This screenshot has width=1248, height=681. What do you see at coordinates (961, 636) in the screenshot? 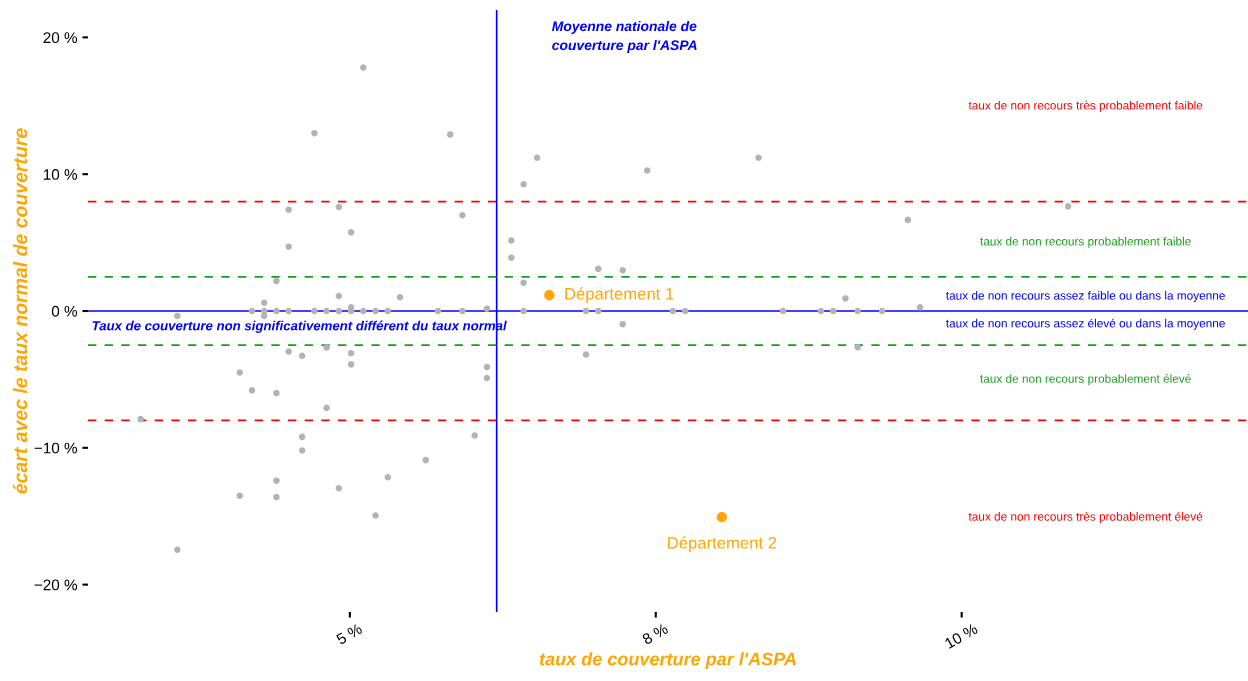
I see `x-tick-label: 10 %` at bounding box center [961, 636].